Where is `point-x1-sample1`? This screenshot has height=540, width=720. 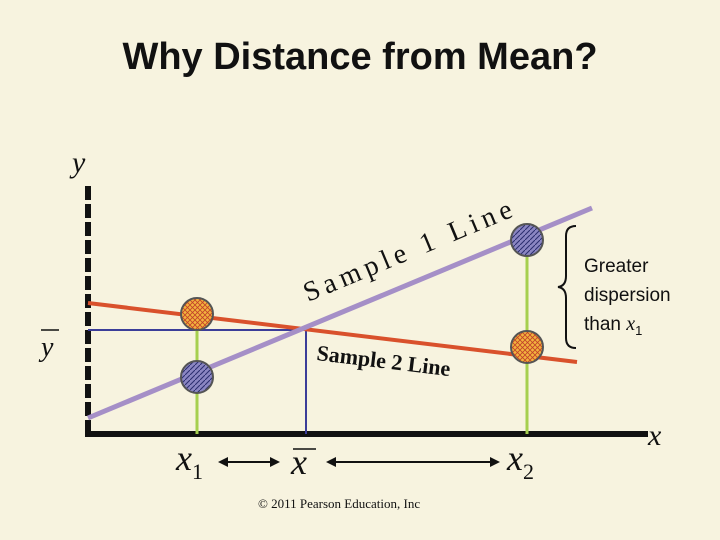 point-x1-sample1 is located at coordinates (197, 377).